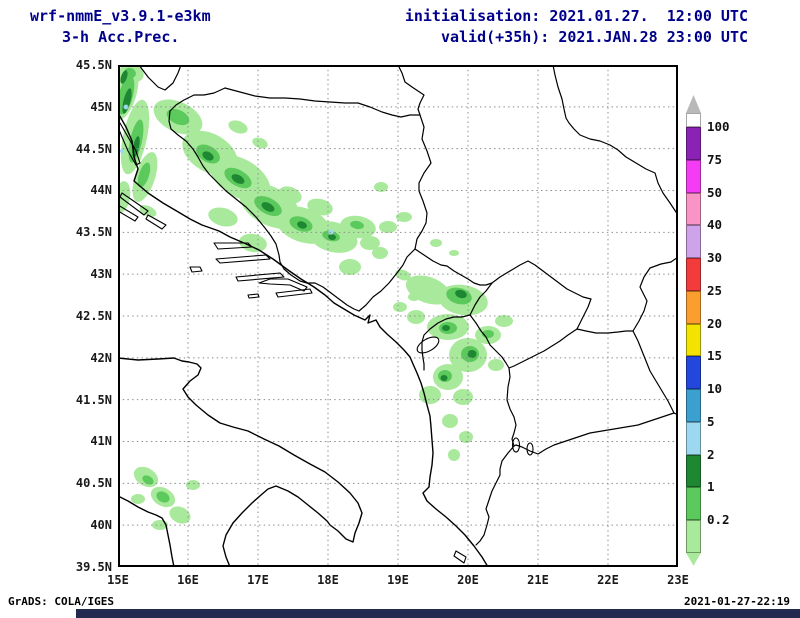  I want to click on valid-time-label: valid(+35h): 2021.JAN.28 23:00 UTC, so click(594, 37).